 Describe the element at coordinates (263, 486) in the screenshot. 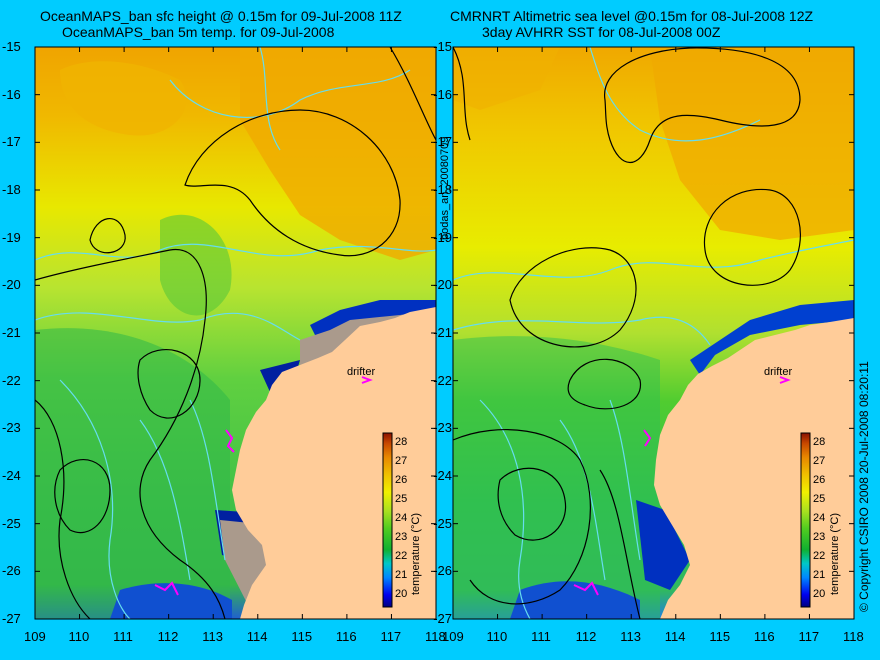

I see `left-drifter-tracks` at that location.